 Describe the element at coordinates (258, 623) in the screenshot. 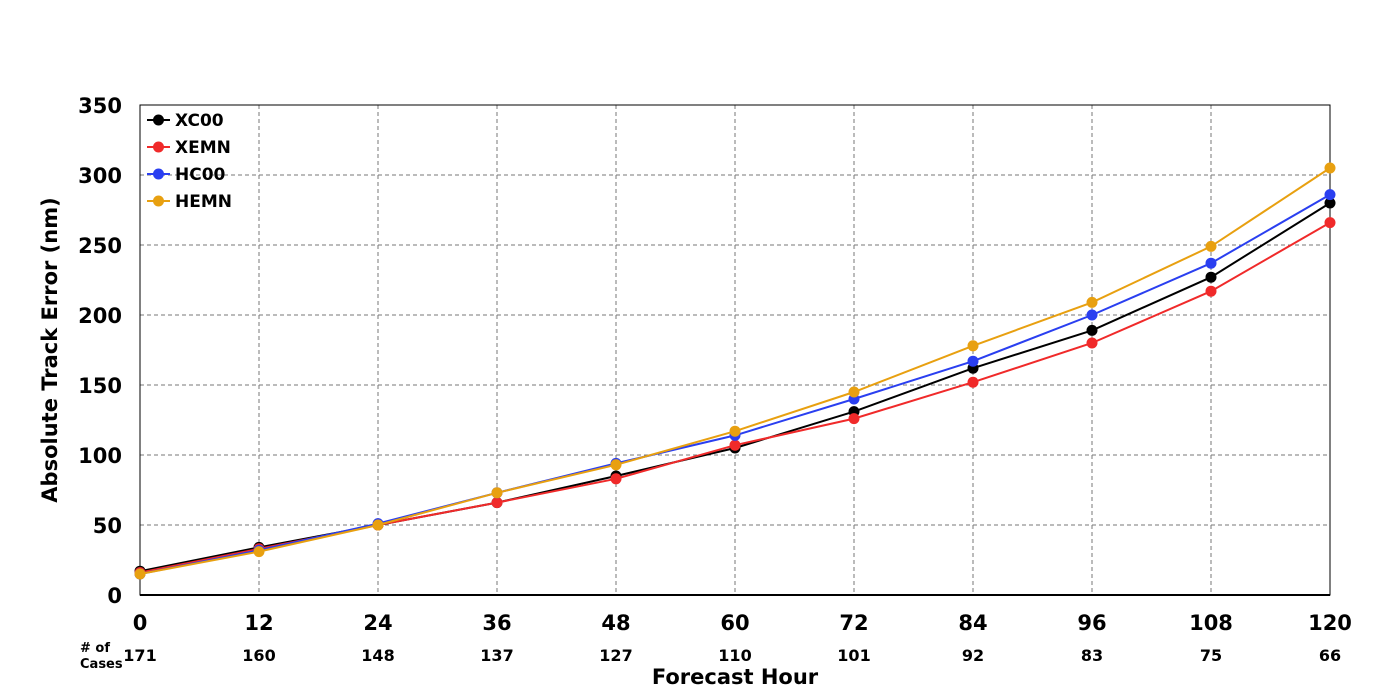

I see `x-tick-label: 12` at that location.